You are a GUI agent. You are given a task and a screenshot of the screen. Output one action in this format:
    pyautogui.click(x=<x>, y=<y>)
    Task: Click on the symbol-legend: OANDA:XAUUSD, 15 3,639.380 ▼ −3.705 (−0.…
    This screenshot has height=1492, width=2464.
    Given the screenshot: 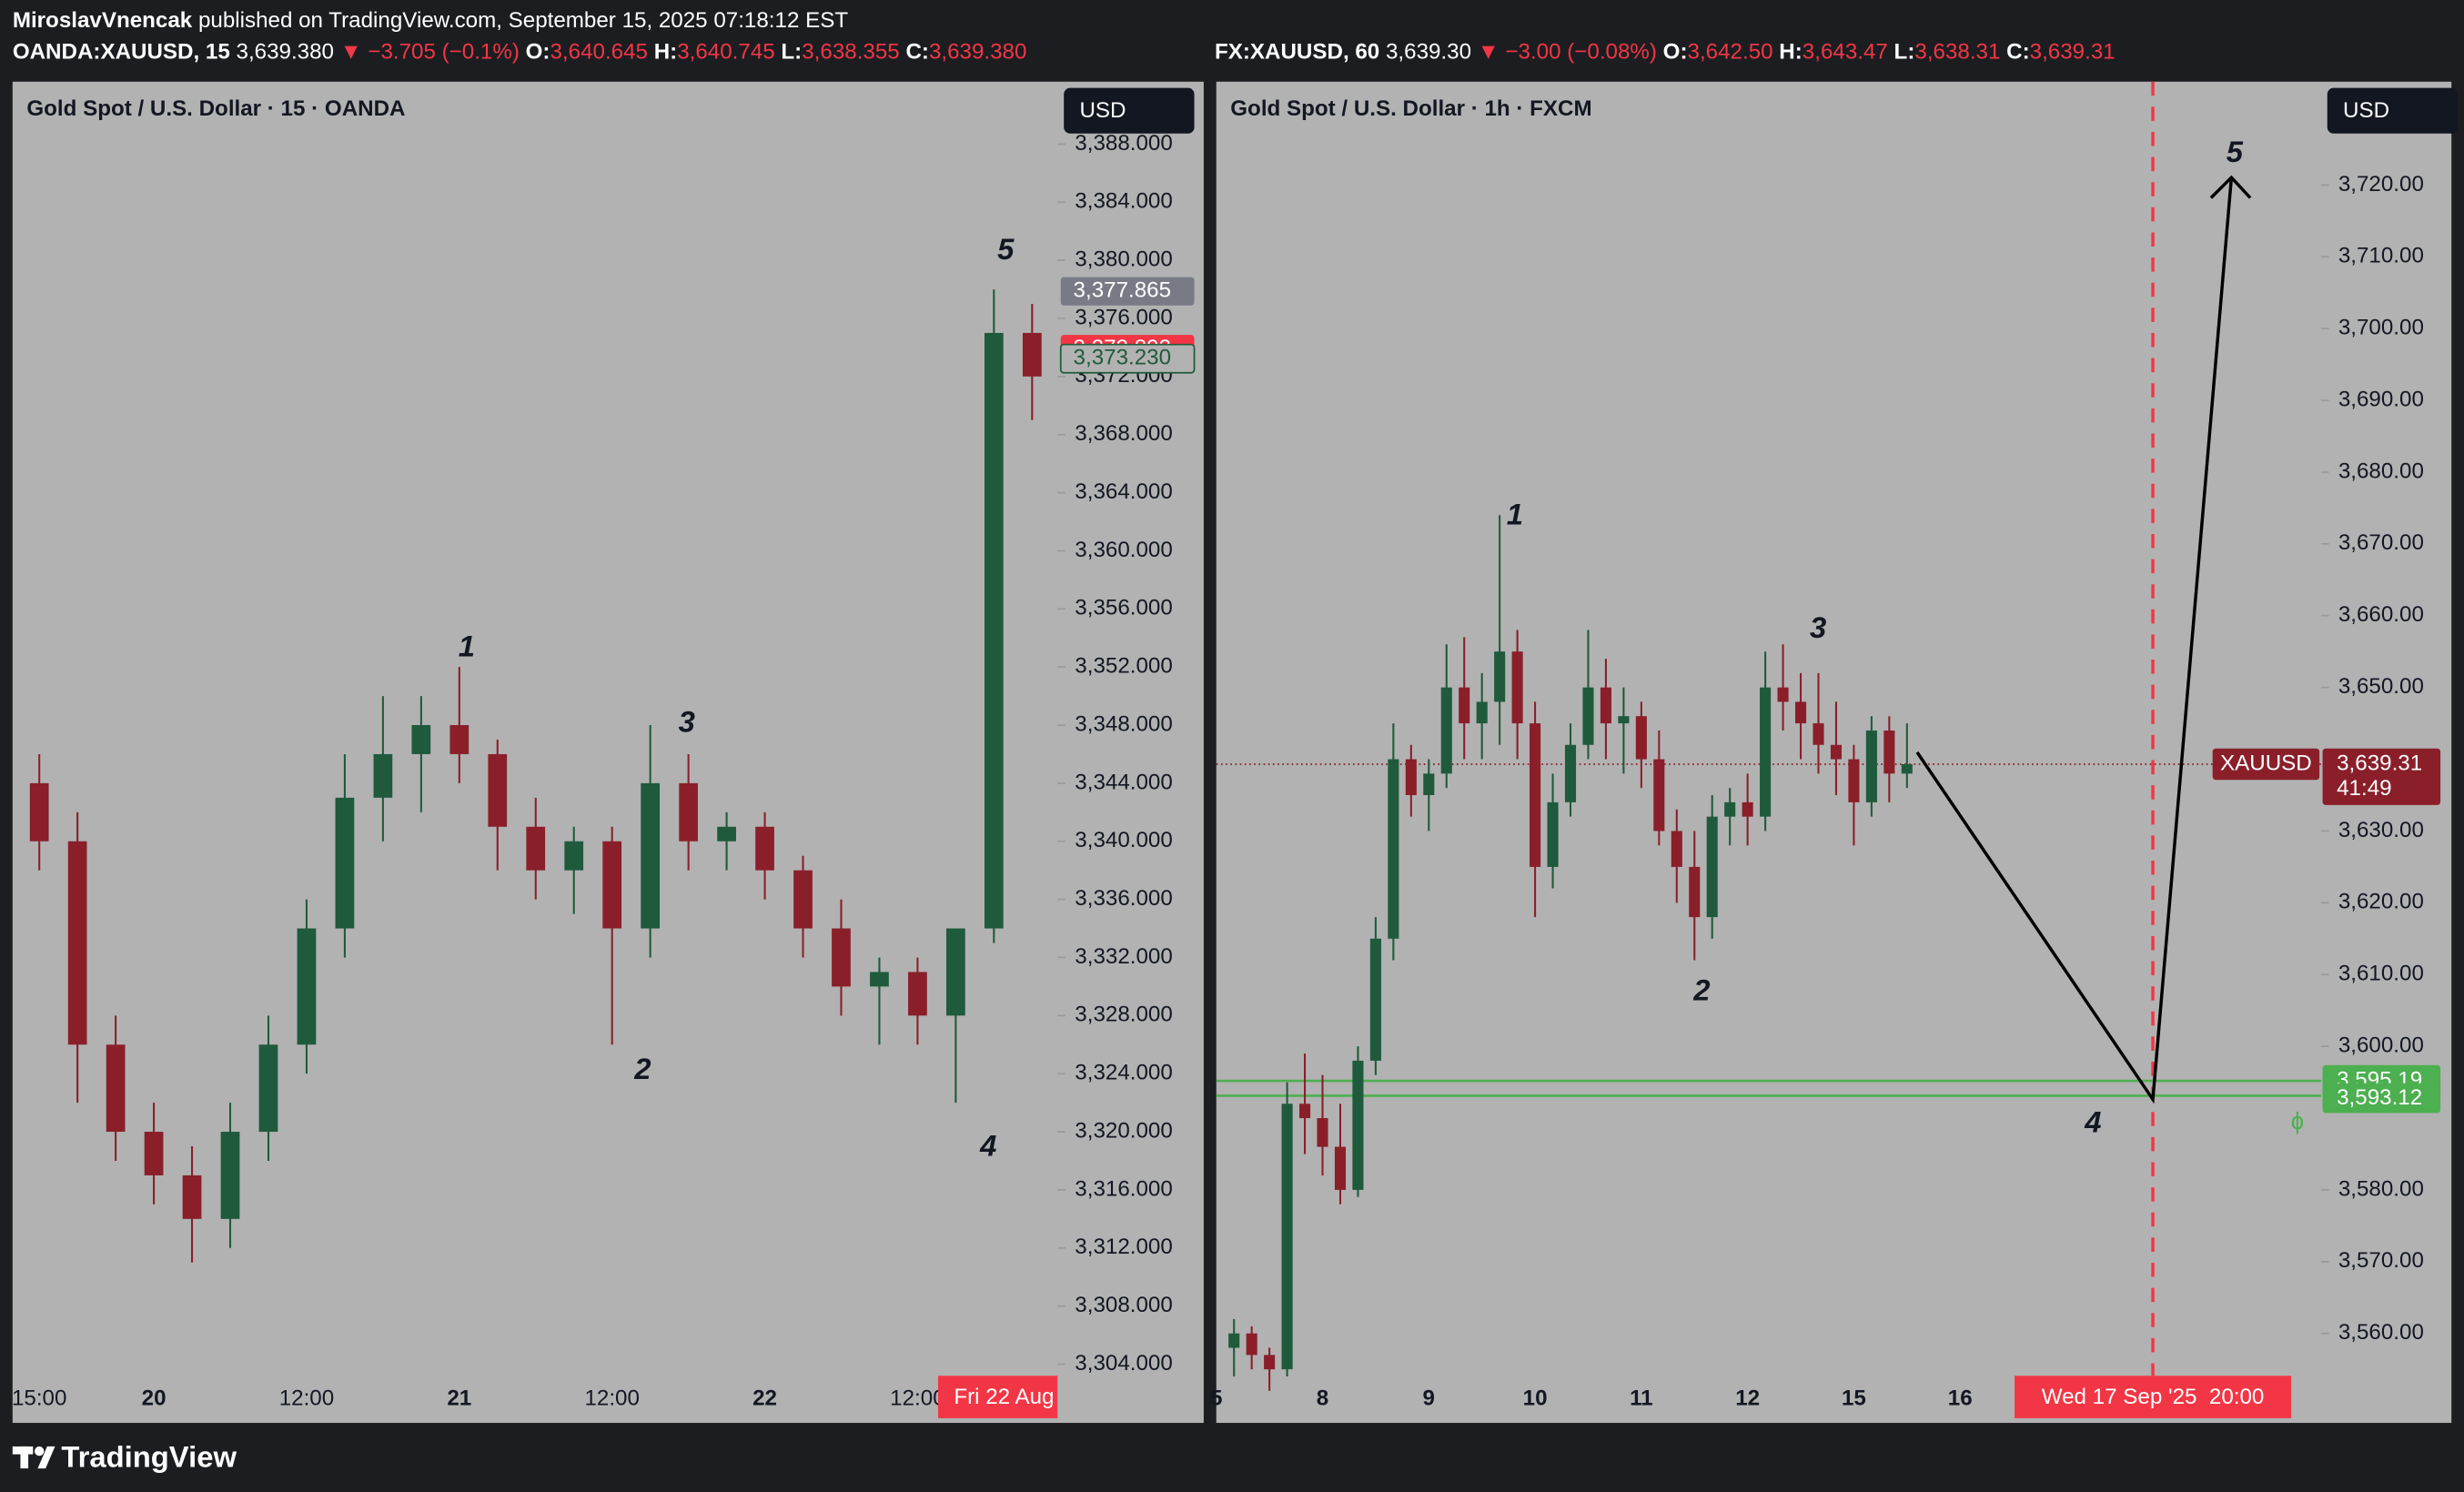 What is the action you would take?
    pyautogui.click(x=520, y=53)
    